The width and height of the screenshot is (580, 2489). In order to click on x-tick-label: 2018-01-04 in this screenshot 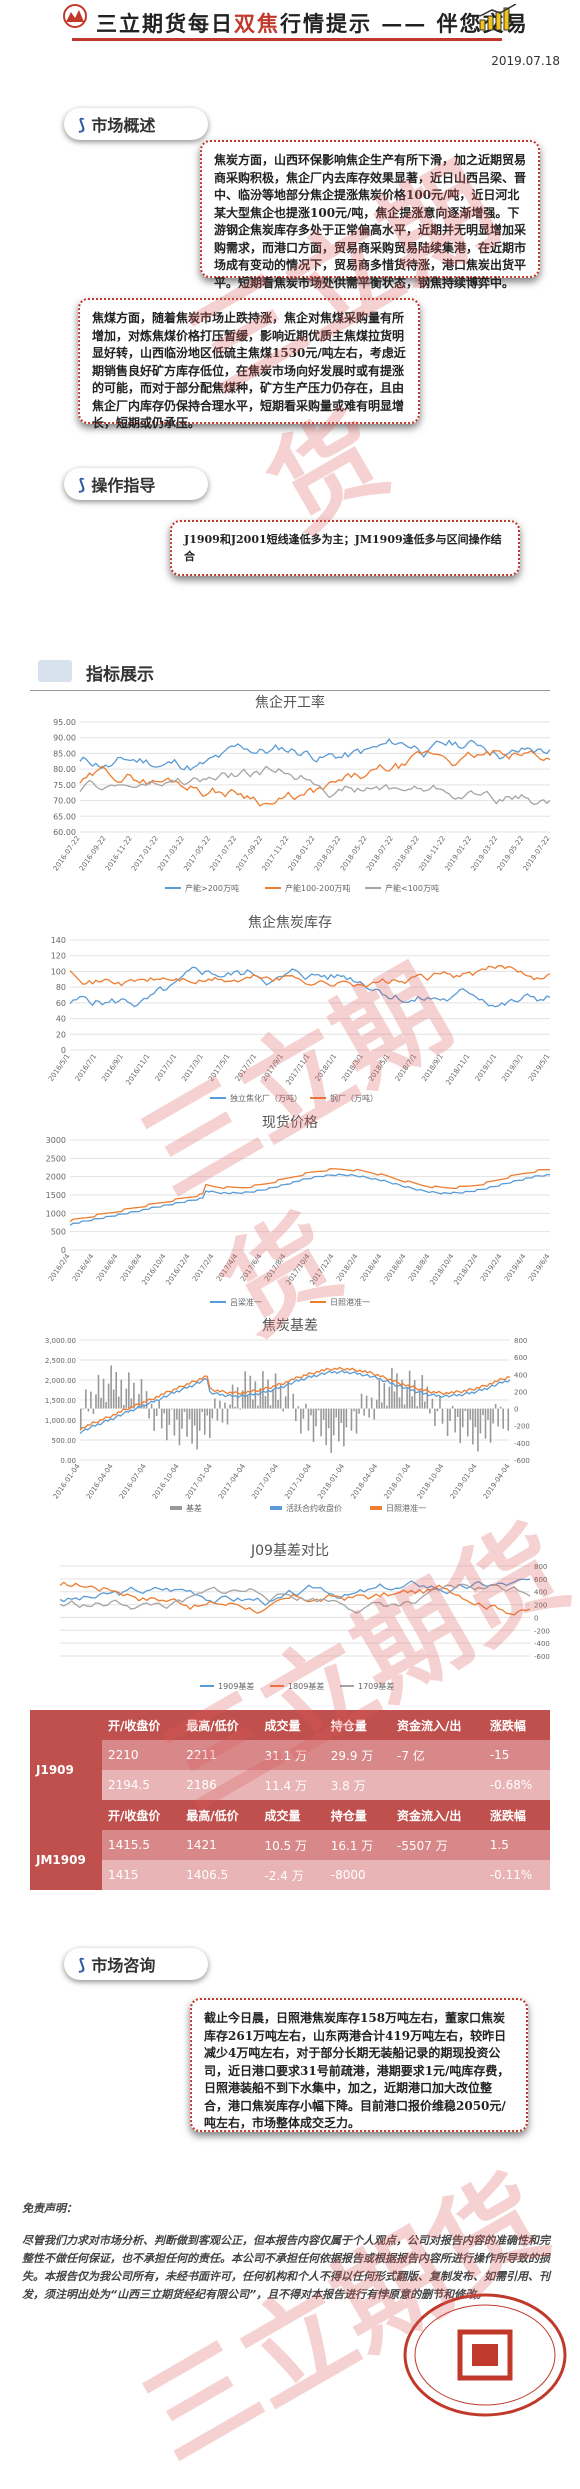, I will do `click(331, 1481)`.